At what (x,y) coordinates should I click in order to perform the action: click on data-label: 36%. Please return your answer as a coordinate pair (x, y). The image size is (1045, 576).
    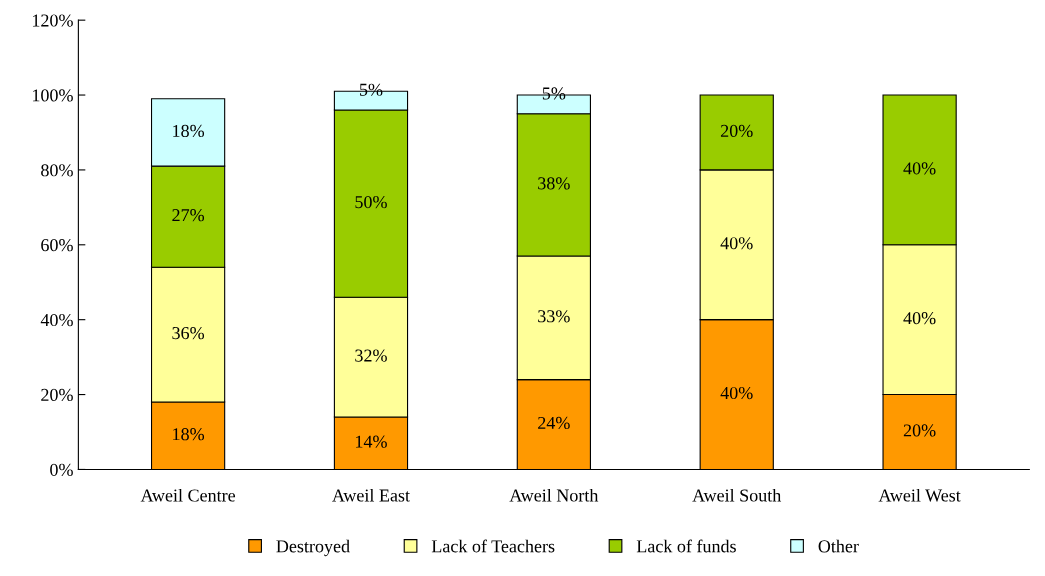
    Looking at the image, I should click on (188, 333).